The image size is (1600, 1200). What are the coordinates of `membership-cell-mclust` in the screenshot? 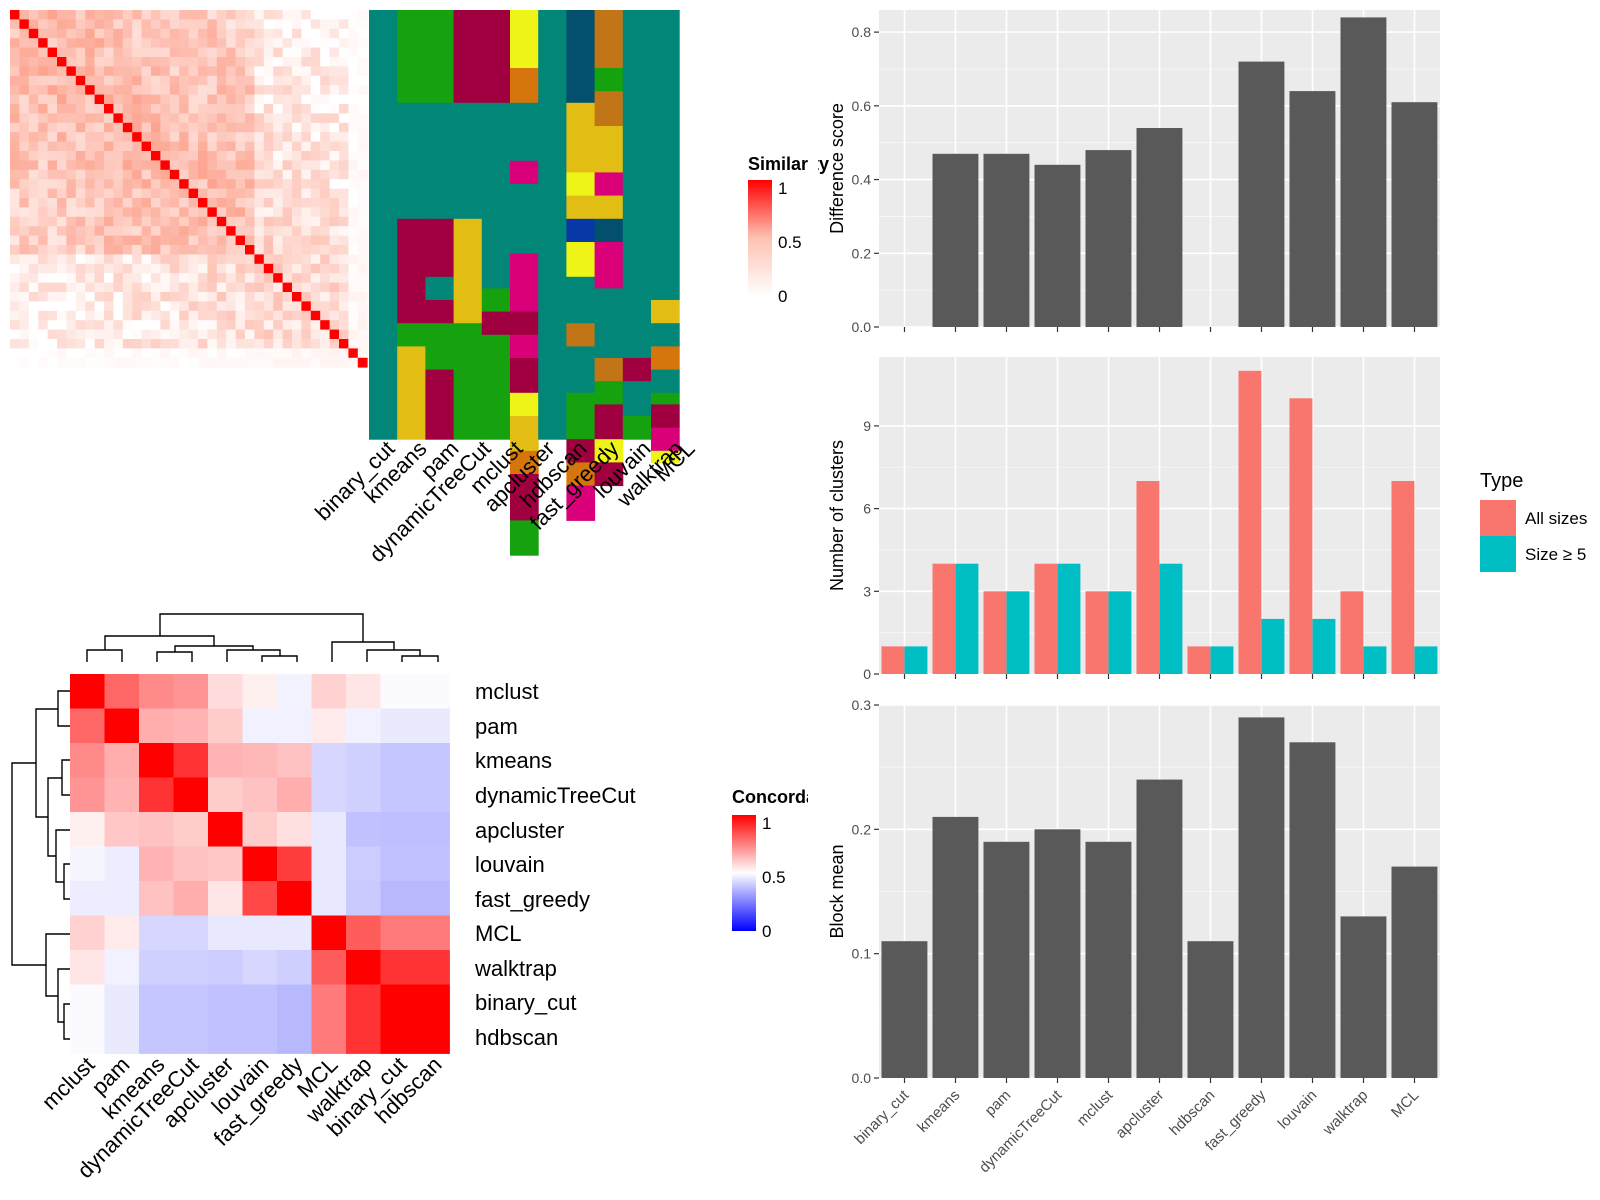 It's located at (496, 195).